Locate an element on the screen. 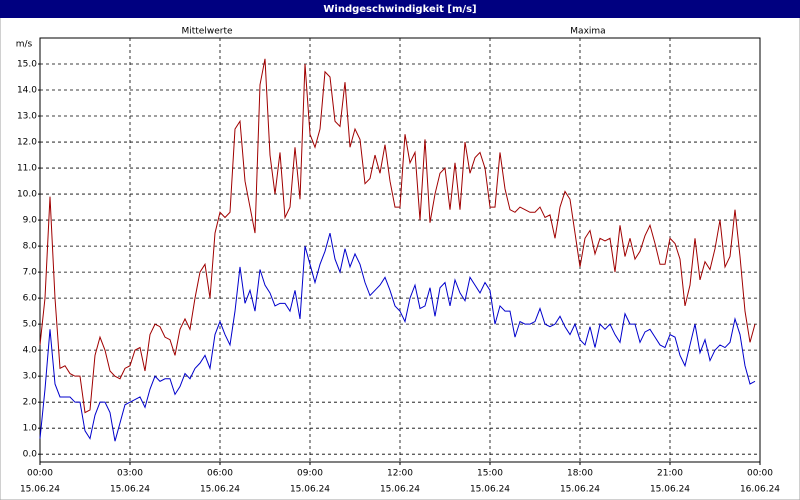 The width and height of the screenshot is (800, 500). y-tick-label: 11.0 is located at coordinates (27, 169).